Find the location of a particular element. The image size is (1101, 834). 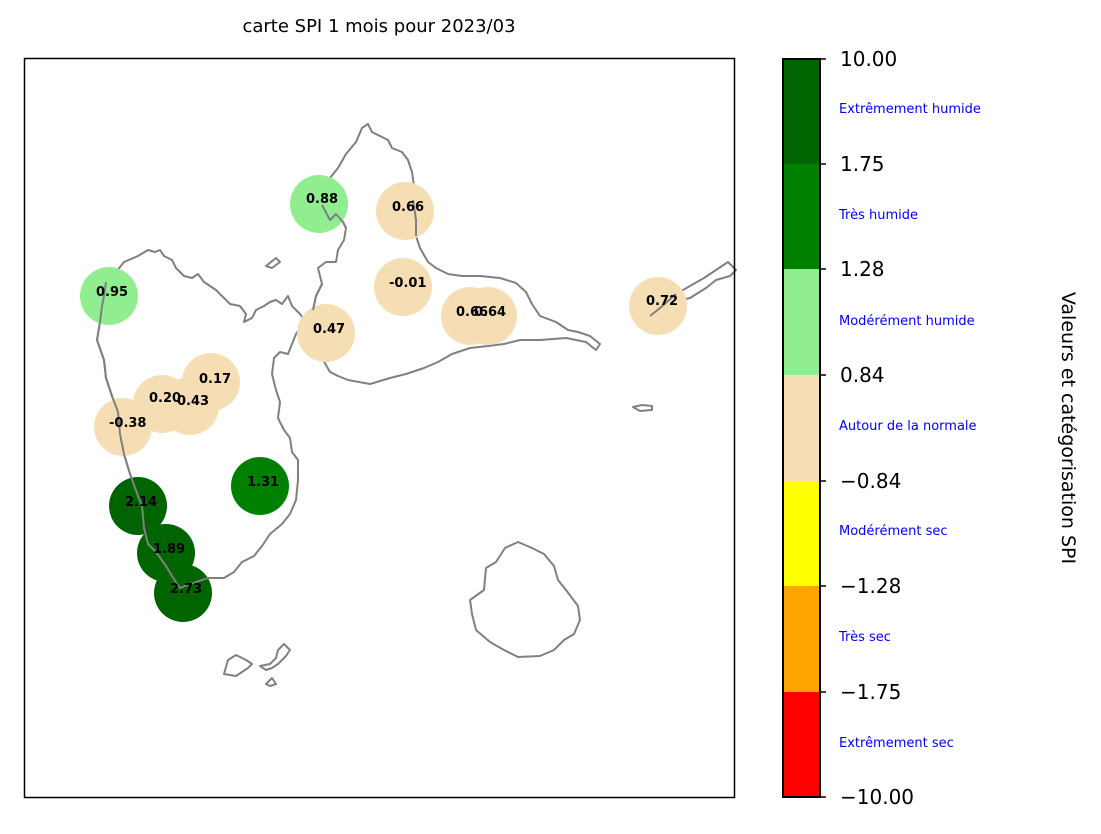

colorbar-axis-label: Valeurs et catégorisation SPI is located at coordinates (1068, 428).